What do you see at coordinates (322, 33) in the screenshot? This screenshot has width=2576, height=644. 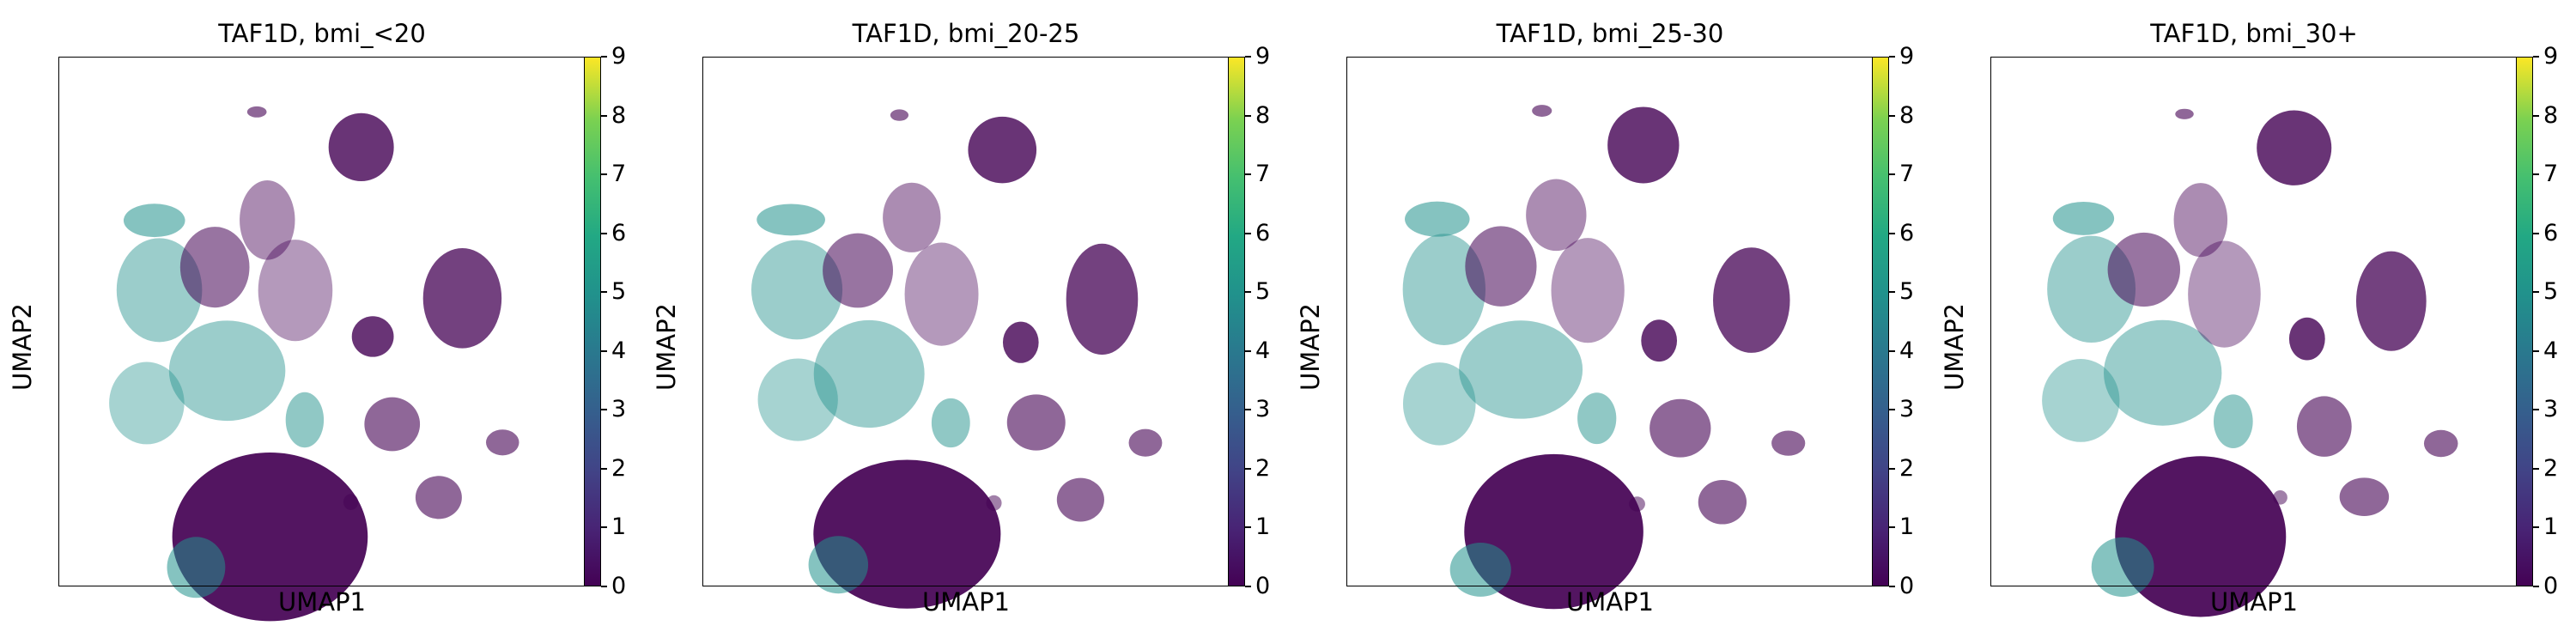 I see `panel-title: TAF1D, bmi_<20` at bounding box center [322, 33].